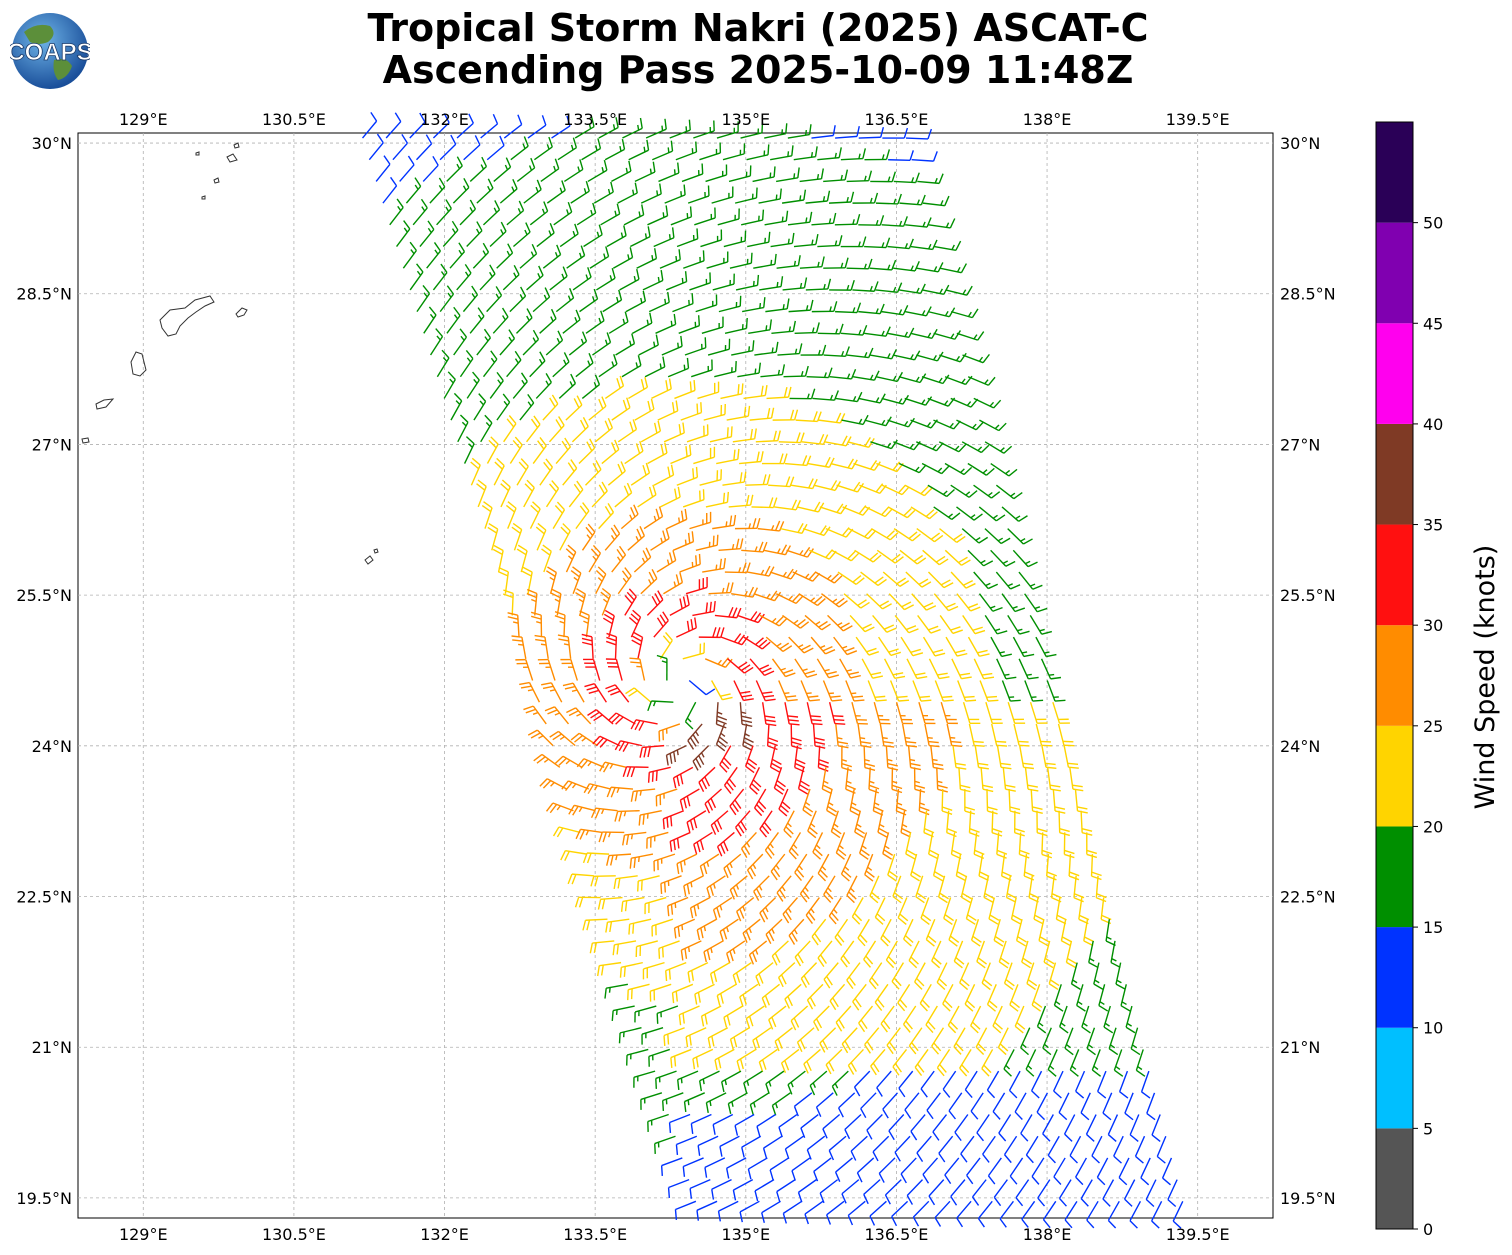 The height and width of the screenshot is (1255, 1512). What do you see at coordinates (1433, 1028) in the screenshot?
I see `colorbar-tick-label: 10` at bounding box center [1433, 1028].